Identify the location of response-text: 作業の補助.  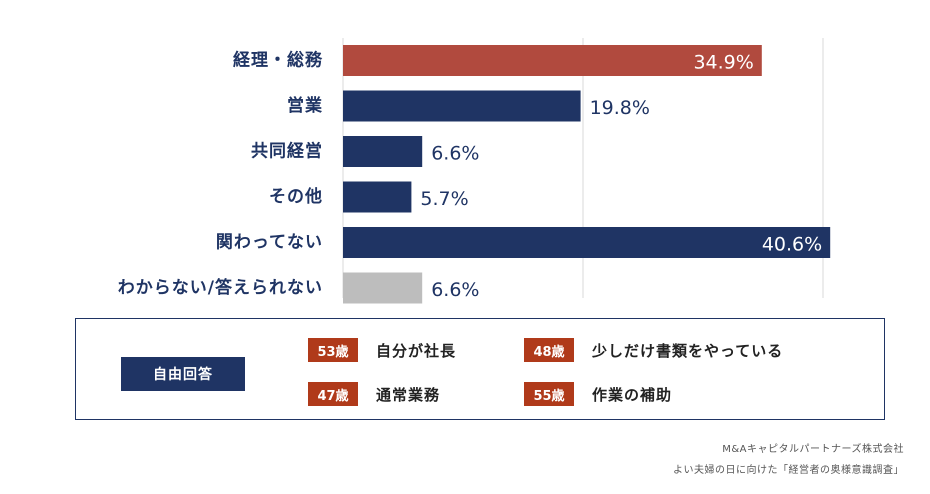
(632, 394).